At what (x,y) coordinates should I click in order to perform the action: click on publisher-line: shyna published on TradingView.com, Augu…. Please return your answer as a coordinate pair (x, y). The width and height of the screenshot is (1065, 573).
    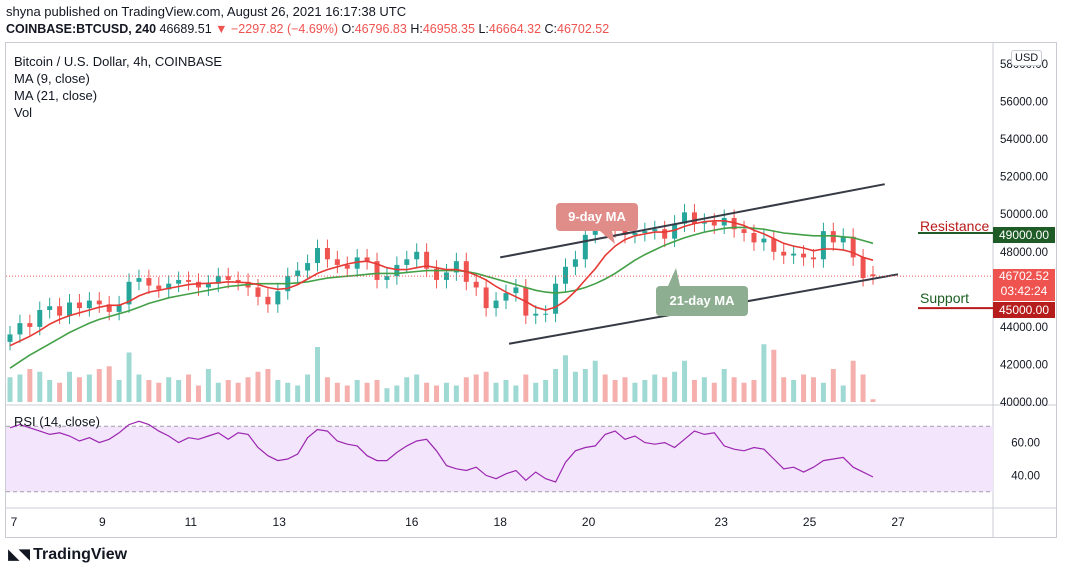
    Looking at the image, I should click on (206, 11).